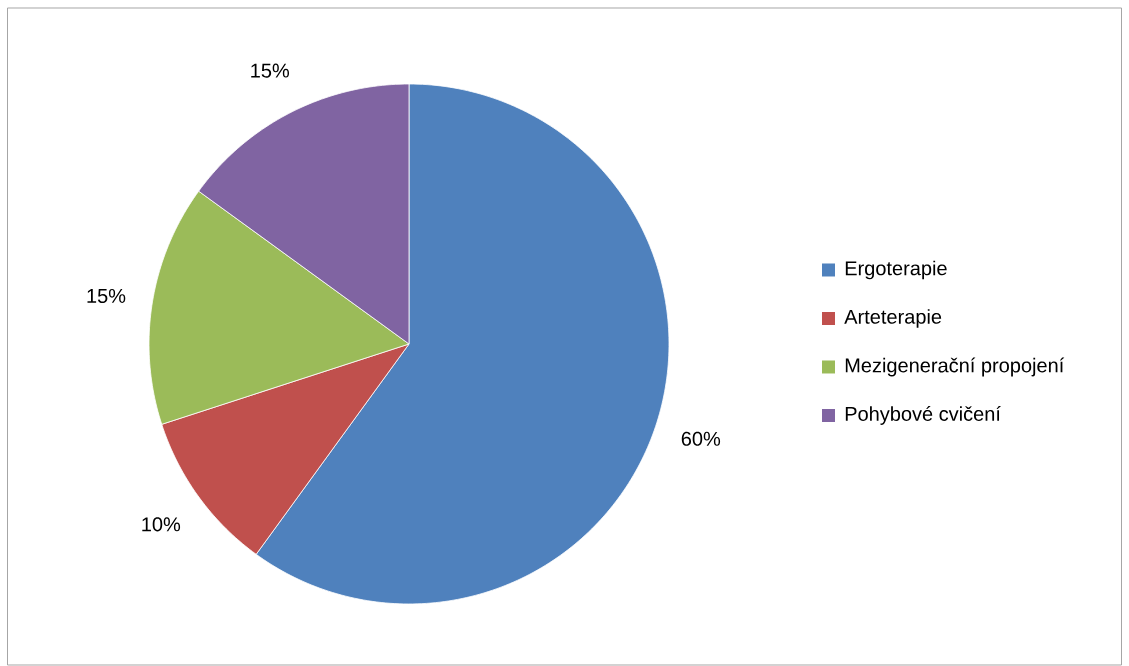  What do you see at coordinates (893, 318) in the screenshot?
I see `legend-label: Arteterapie` at bounding box center [893, 318].